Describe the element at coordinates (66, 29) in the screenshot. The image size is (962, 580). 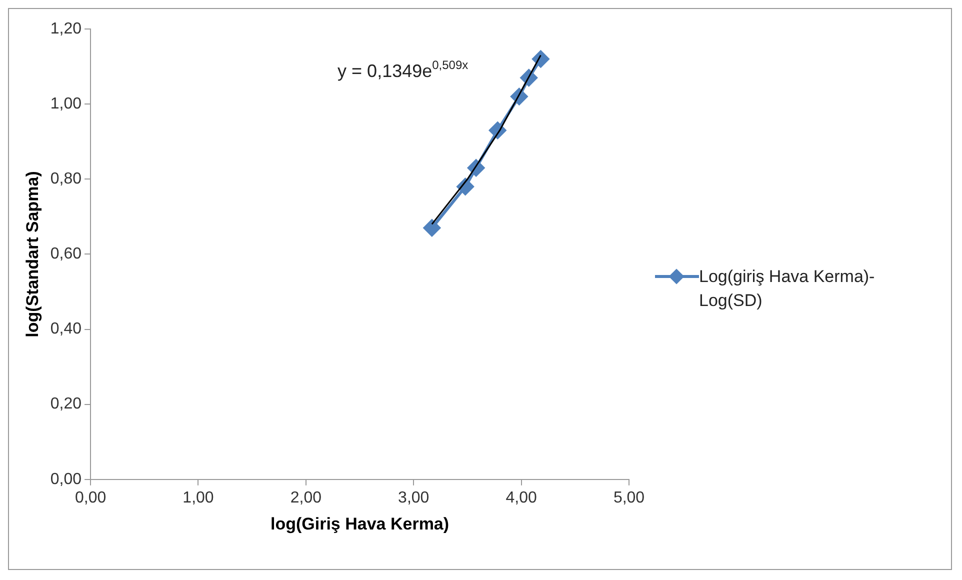
I see `y-tick-label: 1,20` at that location.